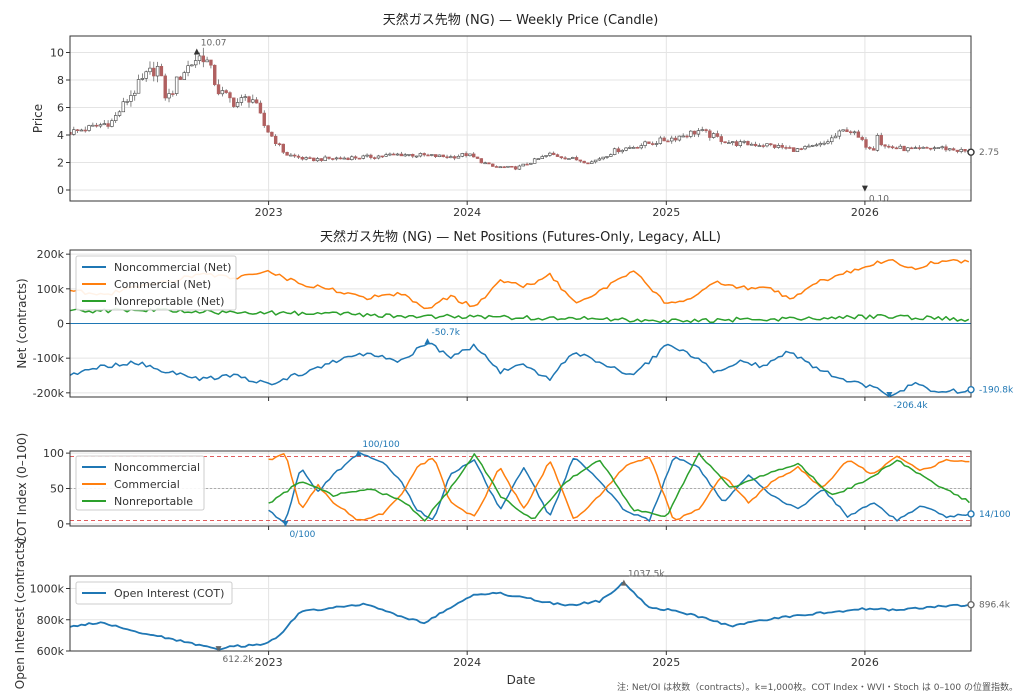 This screenshot has width=1024, height=699. Describe the element at coordinates (865, 212) in the screenshot. I see `x-tick-label: 2026` at that location.